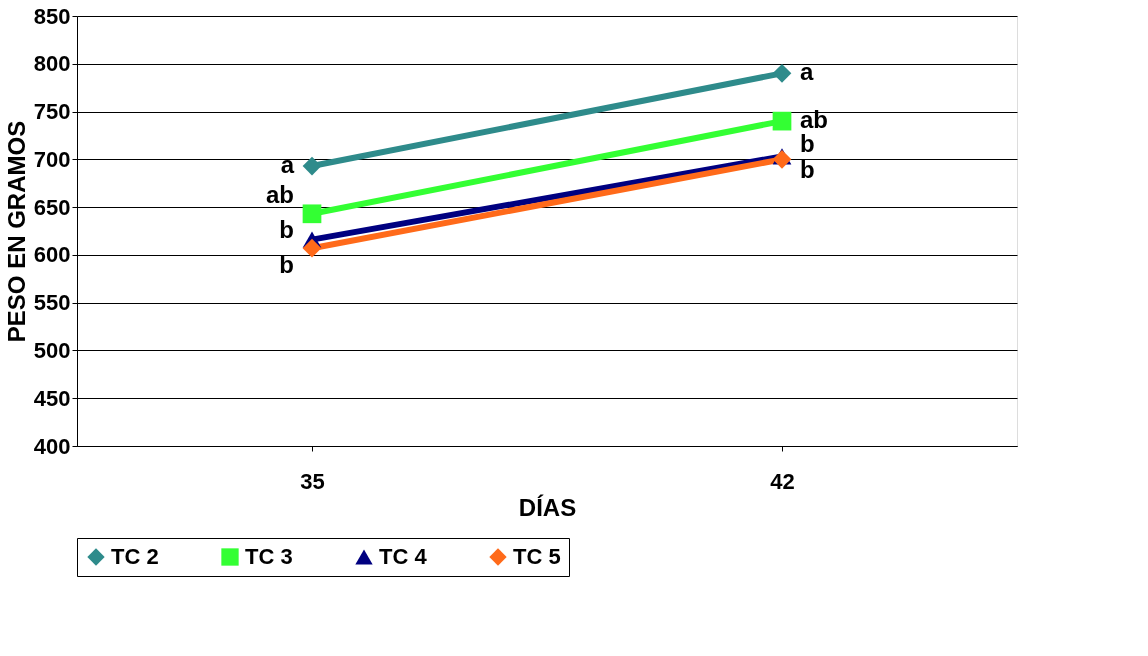  I want to click on y-tick-label: 550, so click(52, 303).